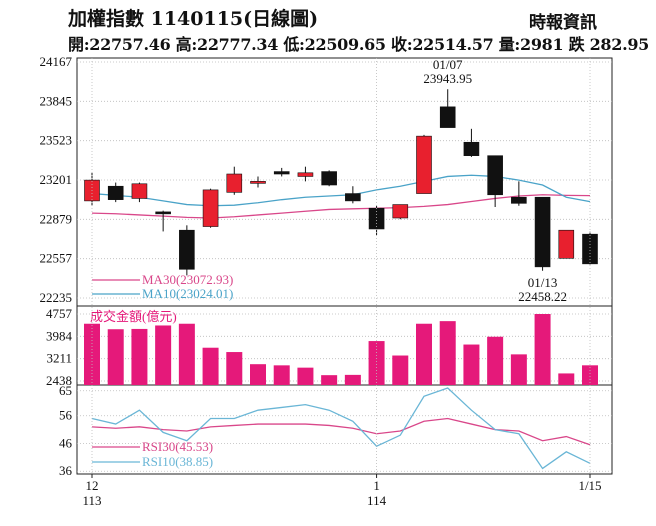 This screenshot has height=526, width=656. I want to click on legend-label: RSI30(45.53), so click(177, 446).